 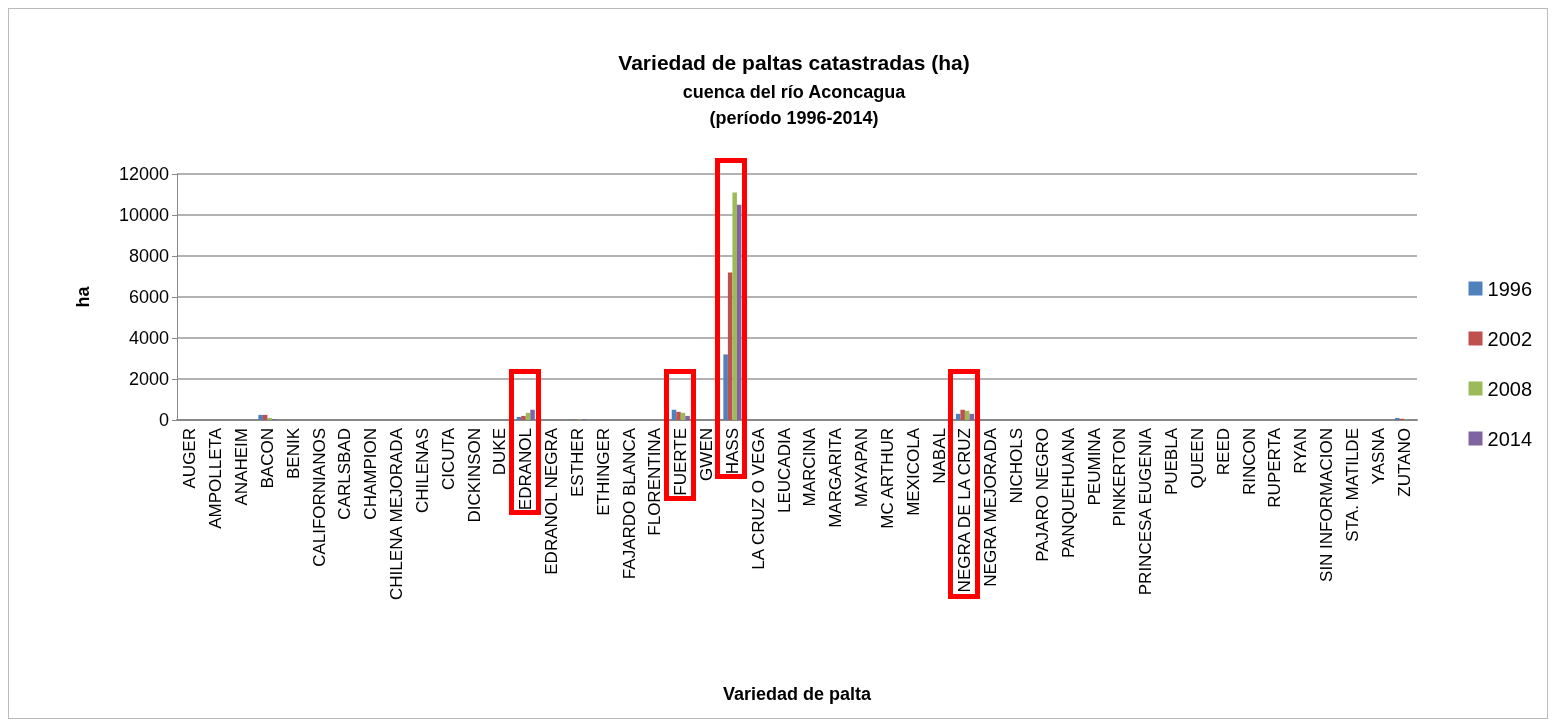 I want to click on x-tick-label: MC ARTHUR, so click(x=887, y=478).